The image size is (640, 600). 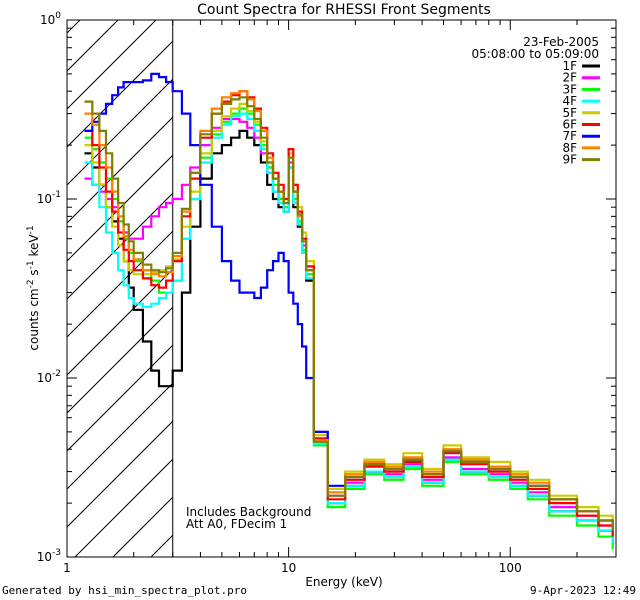 I want to click on y-tick-label: 10⁻¹, so click(x=49, y=198).